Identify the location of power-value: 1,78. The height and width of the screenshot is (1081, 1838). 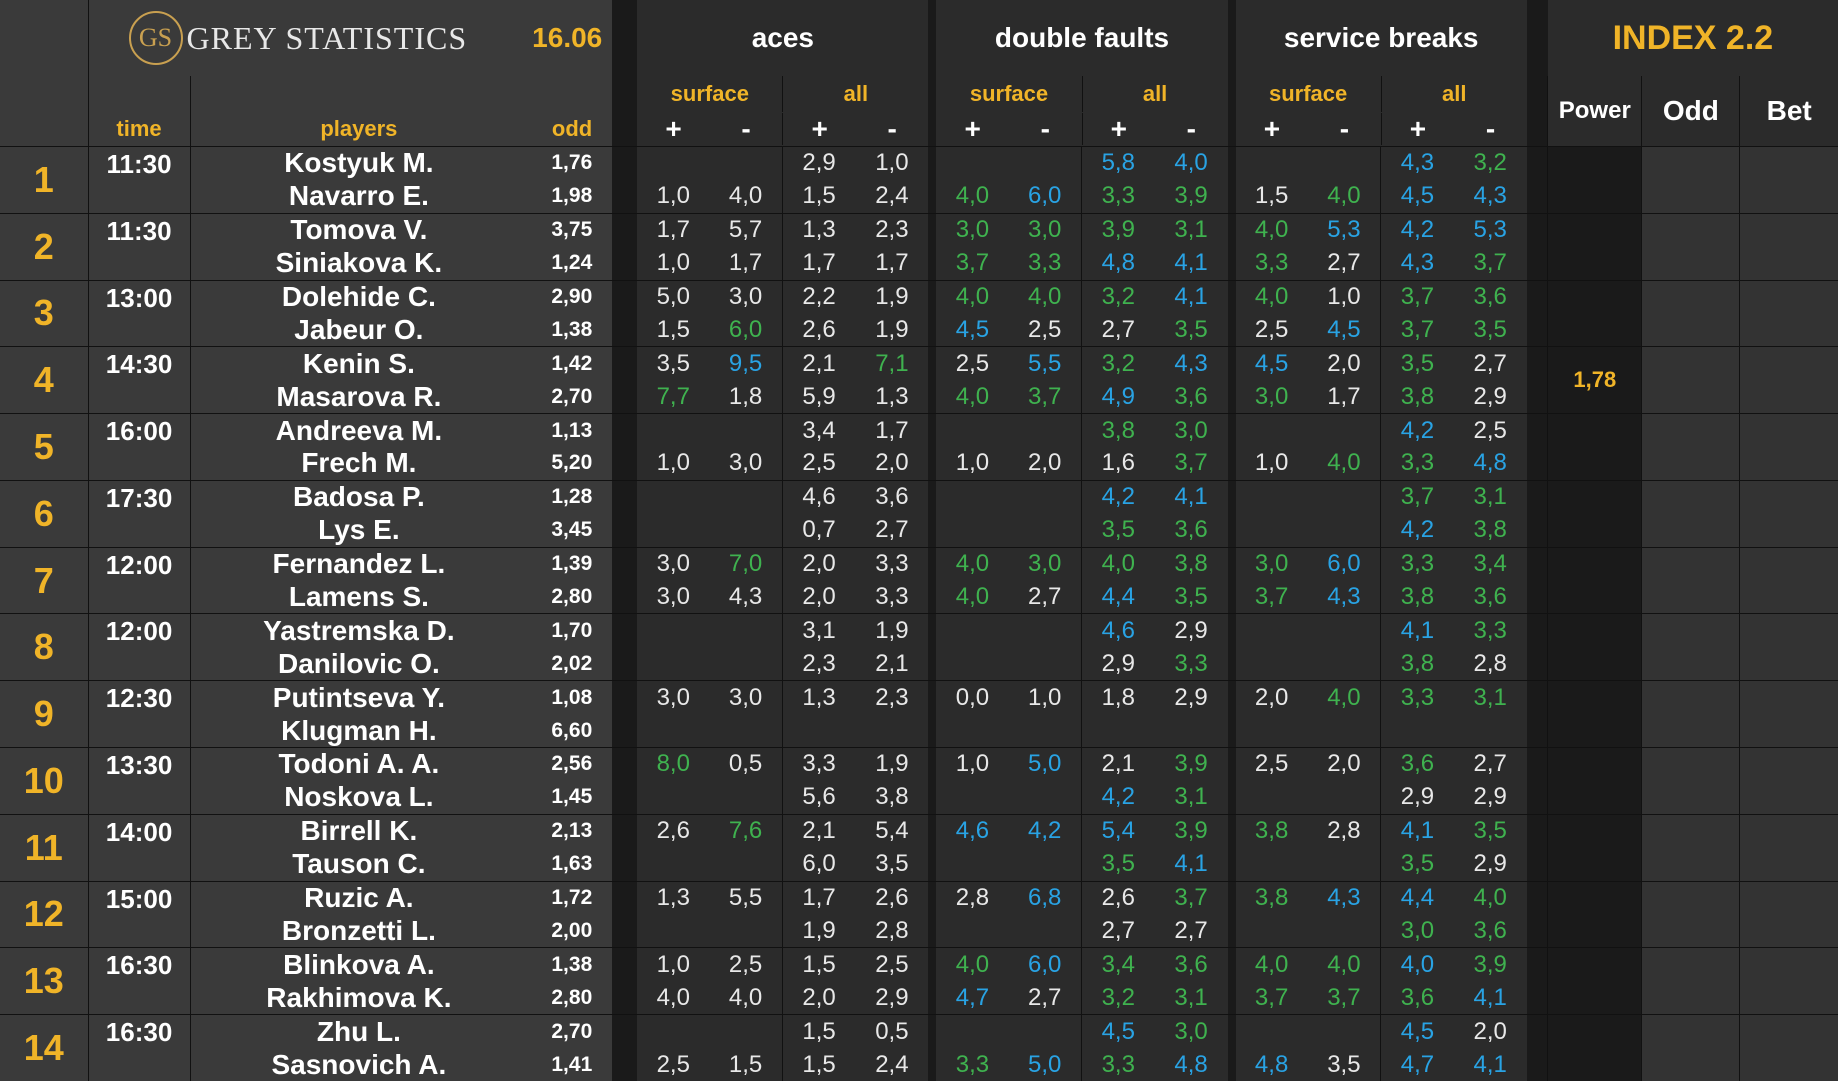
(1594, 380).